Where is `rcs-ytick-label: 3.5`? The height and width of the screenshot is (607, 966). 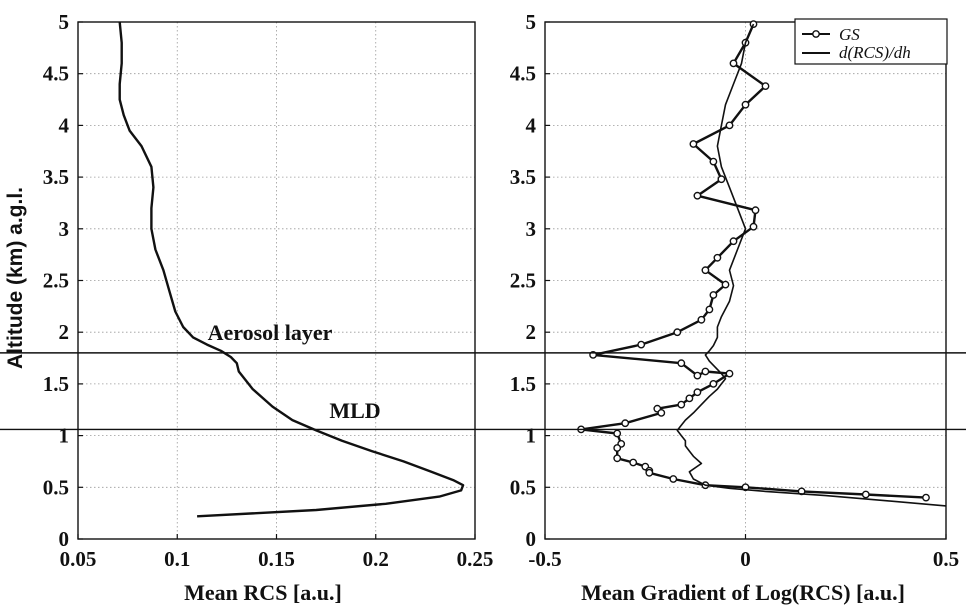 rcs-ytick-label: 3.5 is located at coordinates (56, 177).